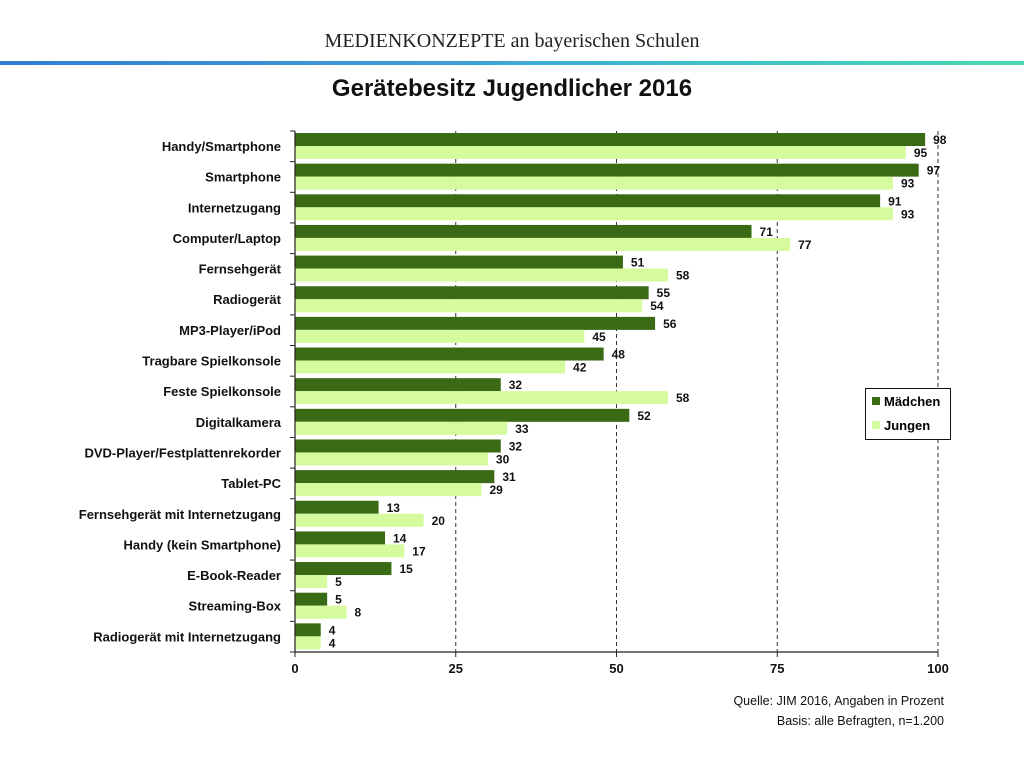  Describe the element at coordinates (638, 263) in the screenshot. I see `data-label: 51` at that location.